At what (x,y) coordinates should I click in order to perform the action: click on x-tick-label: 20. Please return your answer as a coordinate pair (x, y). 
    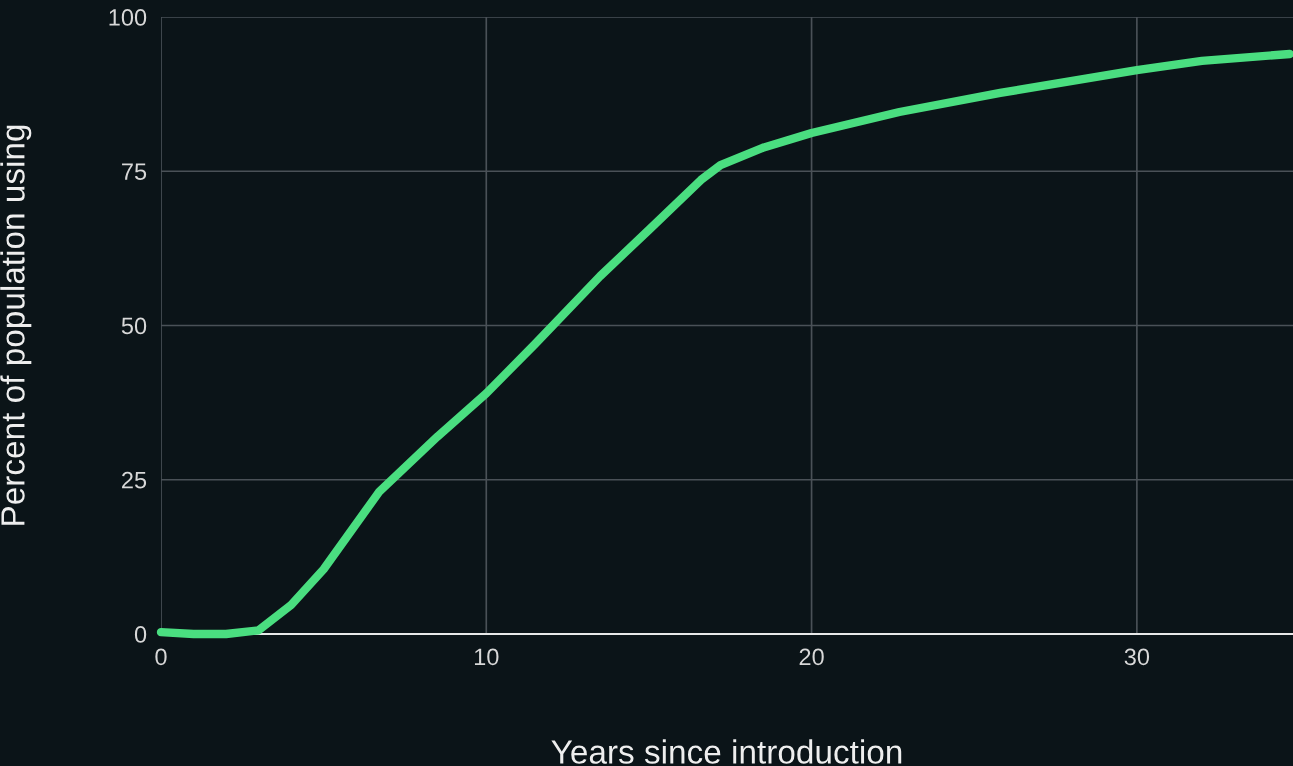
    Looking at the image, I should click on (811, 657).